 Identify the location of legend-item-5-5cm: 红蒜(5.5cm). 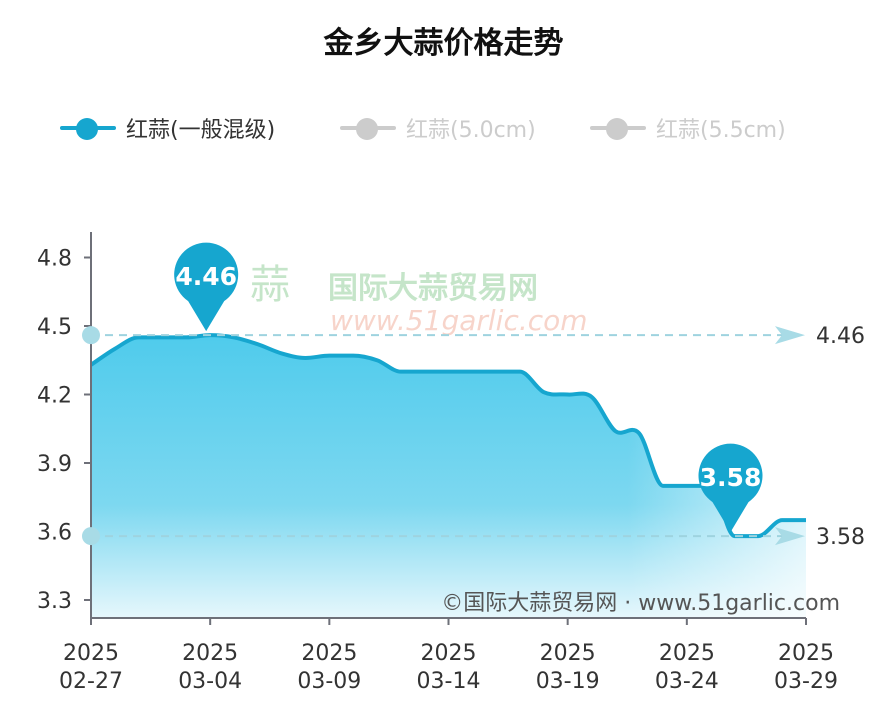
(688, 128).